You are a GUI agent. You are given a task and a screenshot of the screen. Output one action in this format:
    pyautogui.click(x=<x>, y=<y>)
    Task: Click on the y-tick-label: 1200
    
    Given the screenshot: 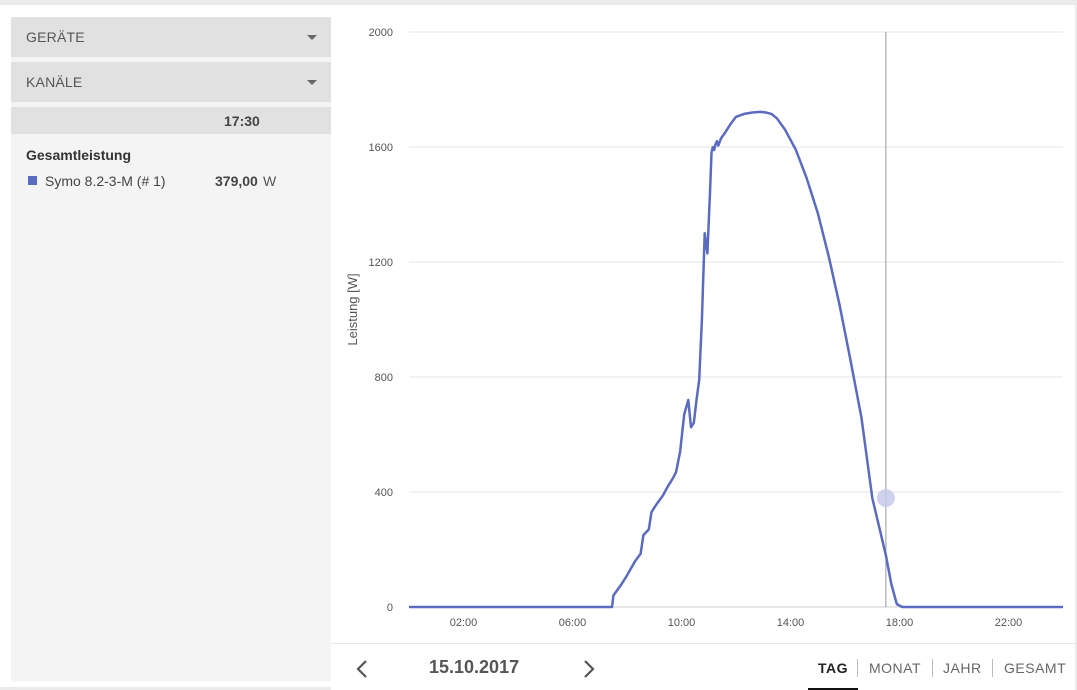 What is the action you would take?
    pyautogui.click(x=381, y=263)
    